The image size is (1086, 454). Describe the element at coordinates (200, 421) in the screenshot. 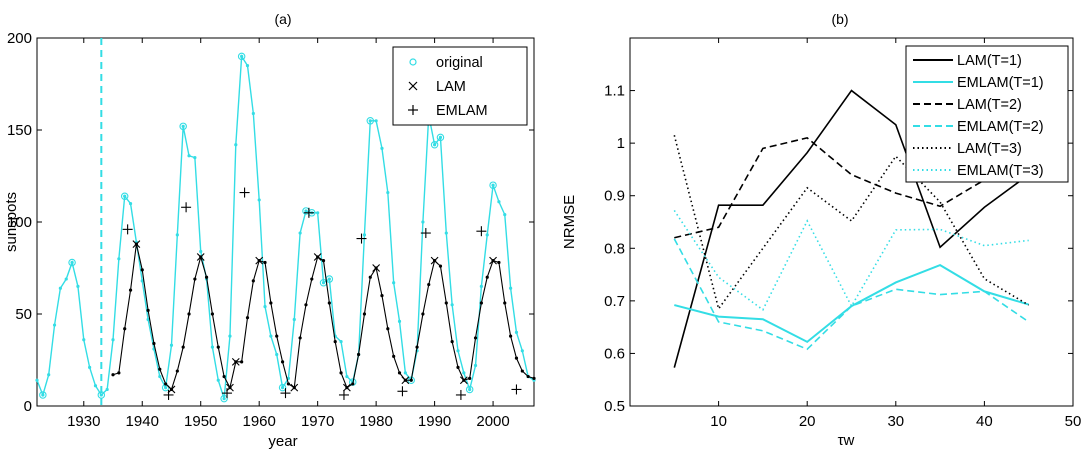

I see `x-tick-label: 1950` at that location.